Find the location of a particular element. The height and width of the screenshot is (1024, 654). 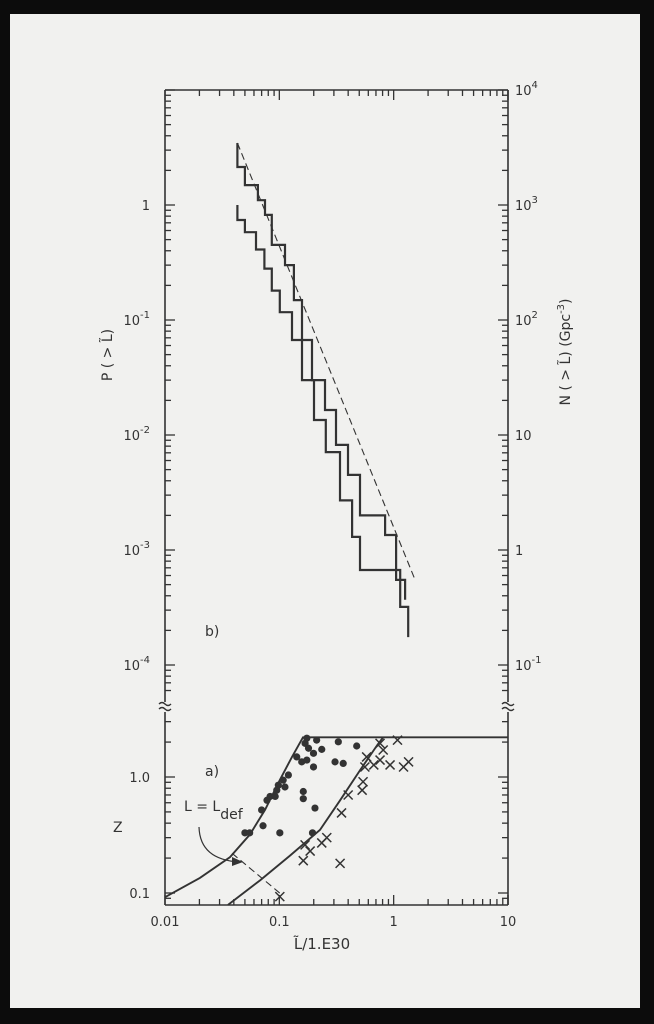

fit-line-dashed is located at coordinates (326, 361).